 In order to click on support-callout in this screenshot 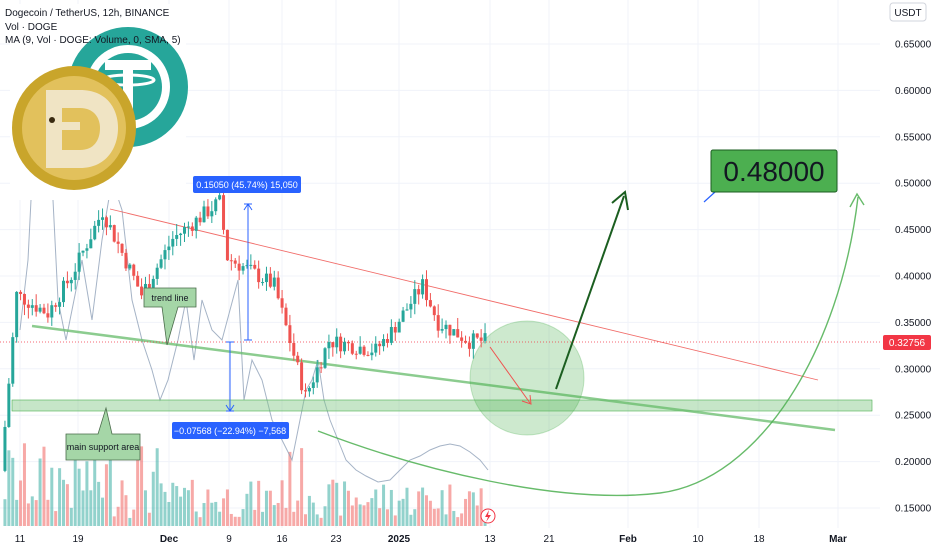, I will do `click(103, 433)`.